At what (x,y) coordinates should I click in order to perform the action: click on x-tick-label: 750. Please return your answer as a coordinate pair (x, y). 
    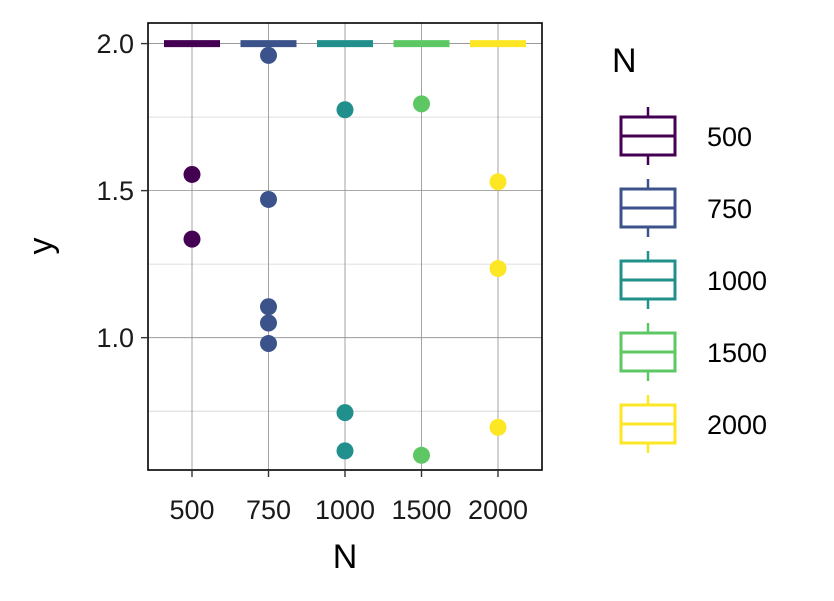
    Looking at the image, I should click on (268, 510).